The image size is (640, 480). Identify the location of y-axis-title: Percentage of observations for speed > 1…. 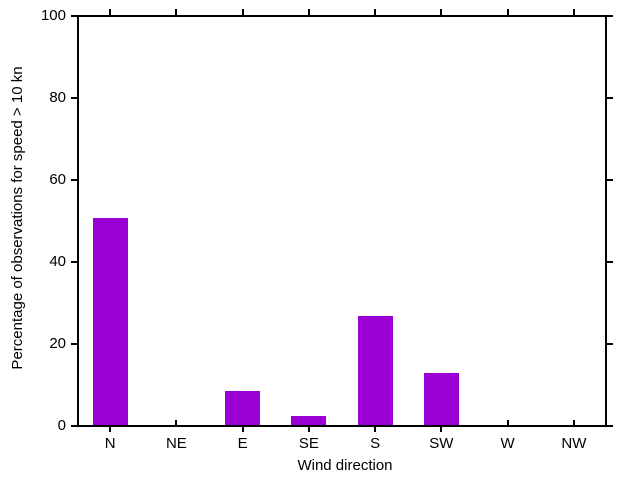
(17, 218).